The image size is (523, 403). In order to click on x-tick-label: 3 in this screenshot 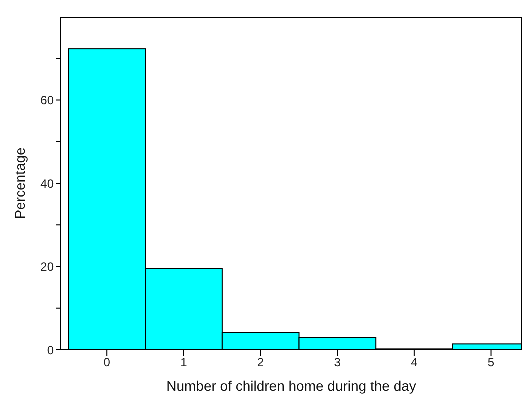, I will do `click(338, 363)`.